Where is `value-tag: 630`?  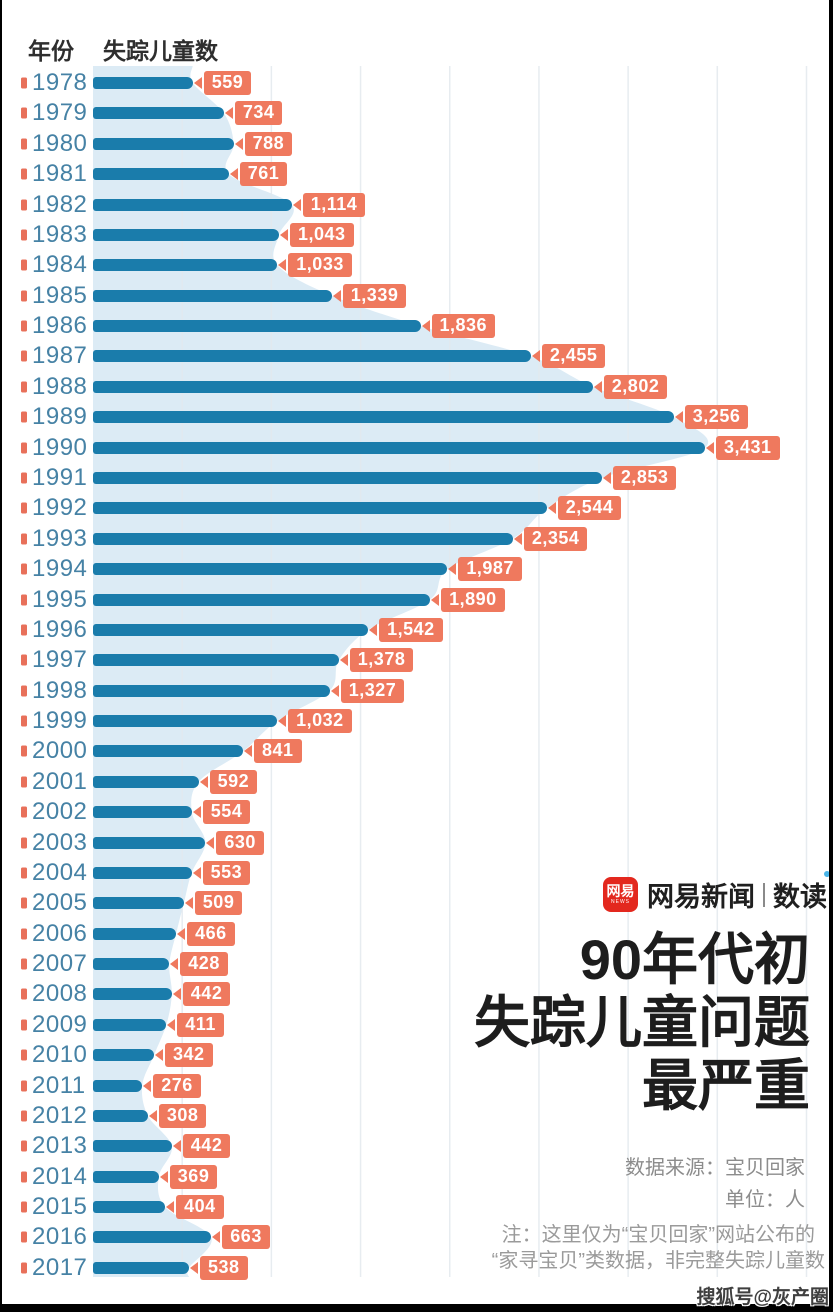
value-tag: 630 is located at coordinates (235, 842).